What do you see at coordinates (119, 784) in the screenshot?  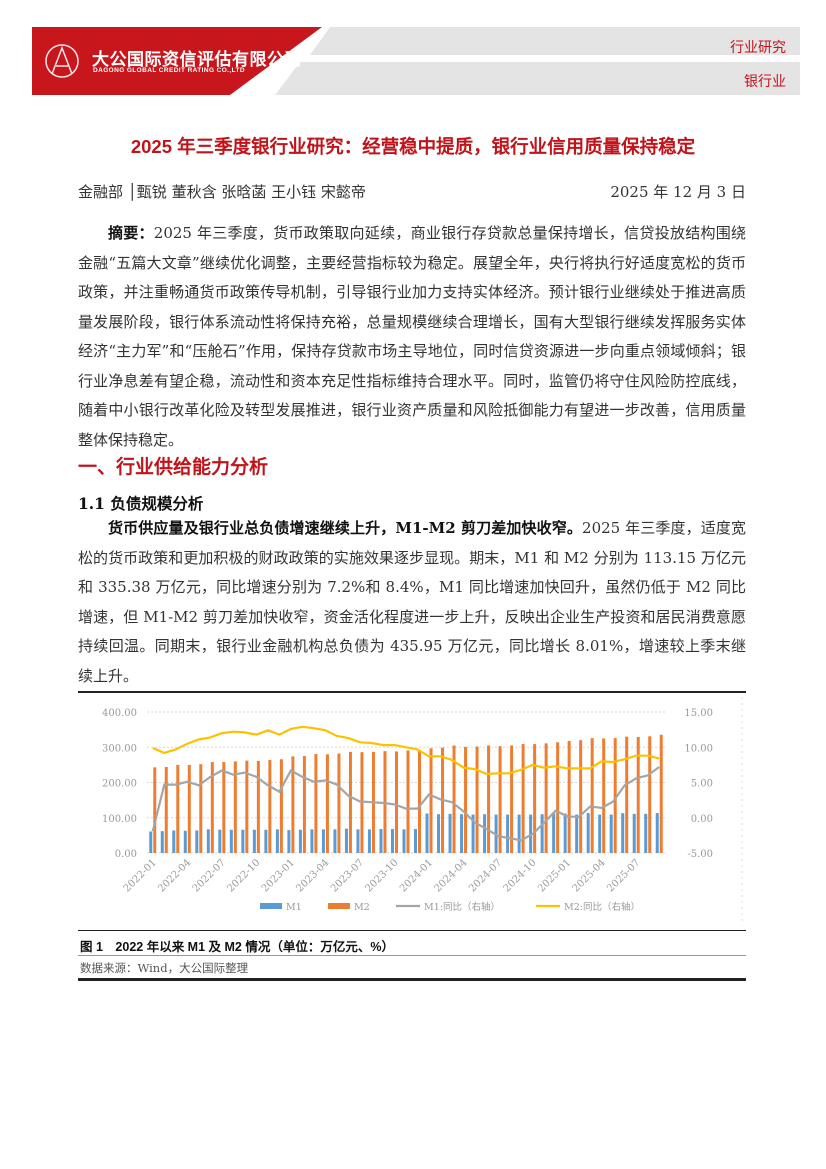 I see `left-axis-tick-label: 200.00` at bounding box center [119, 784].